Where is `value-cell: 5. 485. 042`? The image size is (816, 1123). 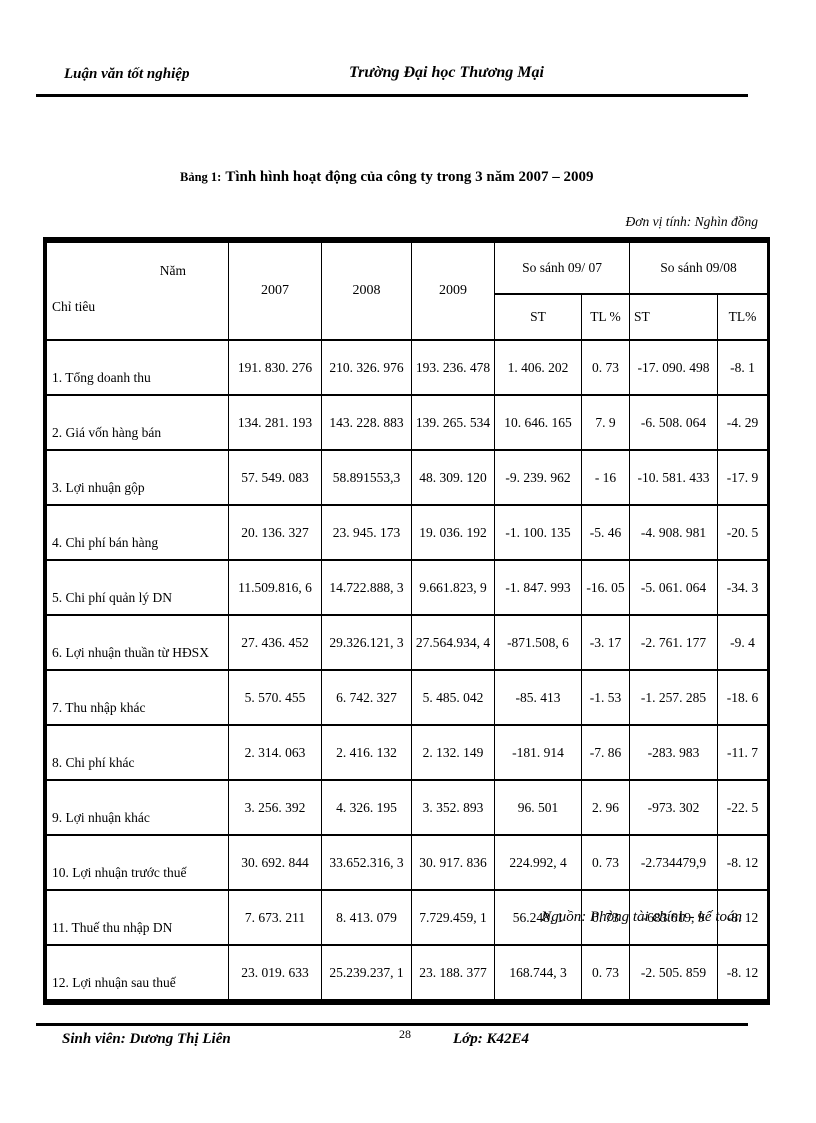
value-cell: 5. 485. 042 is located at coordinates (453, 697).